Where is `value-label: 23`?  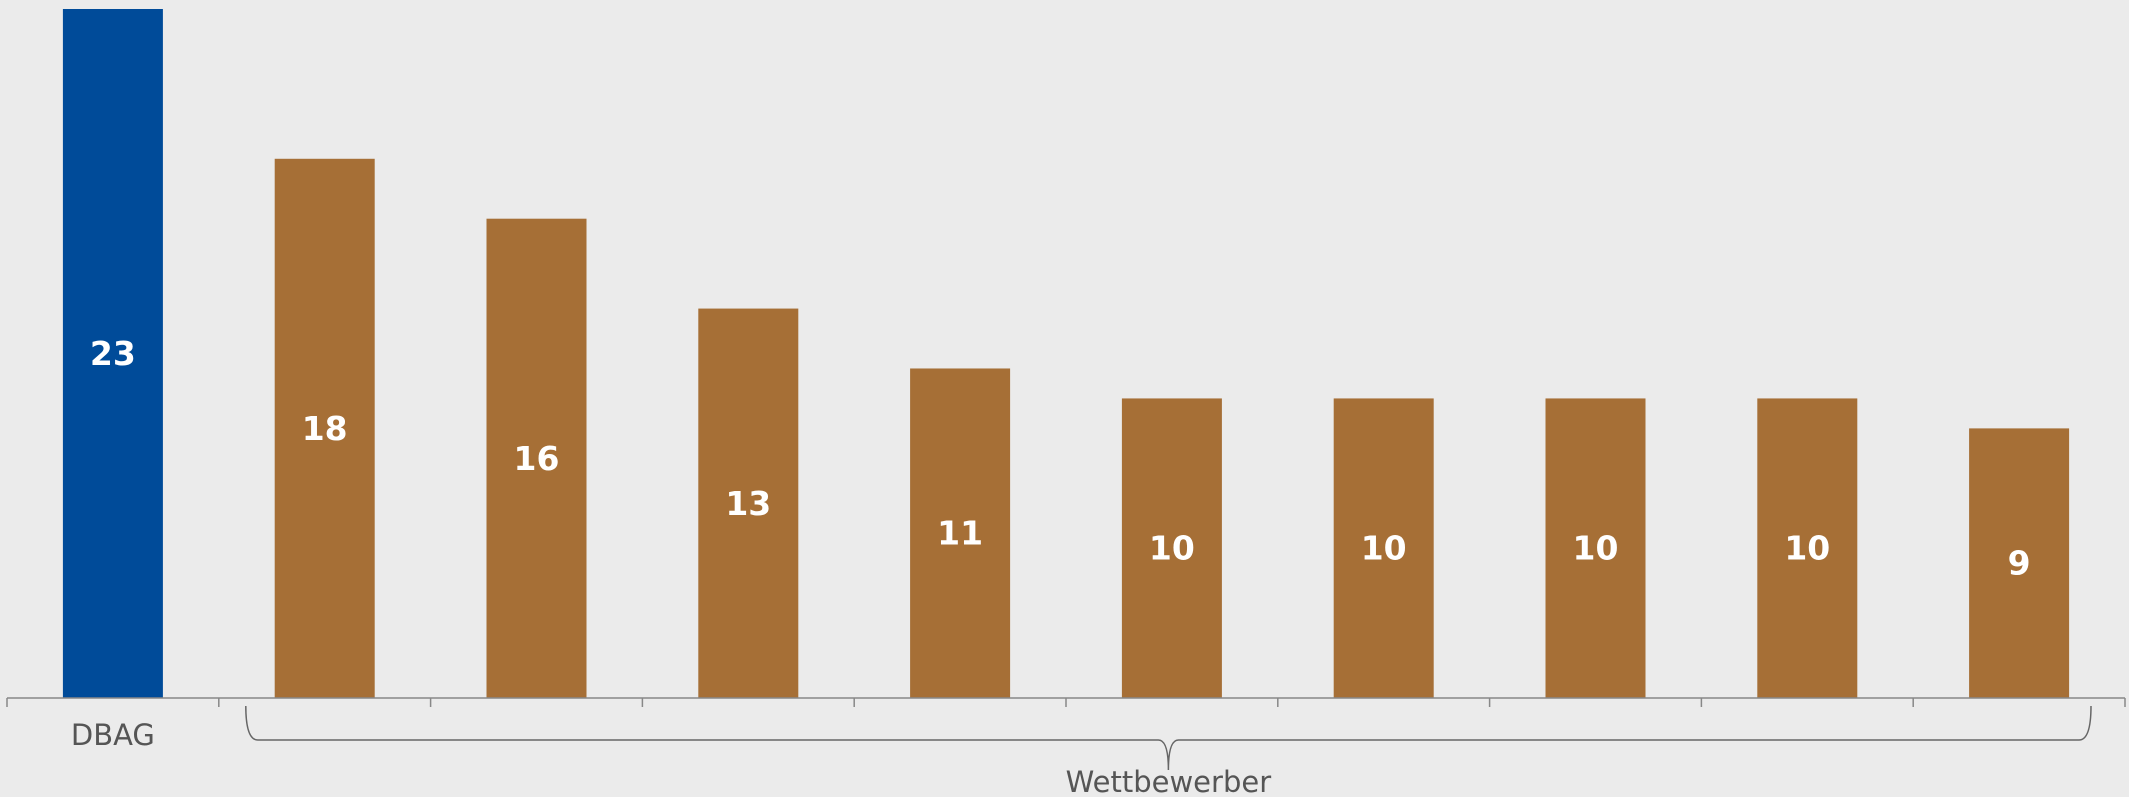
value-label: 23 is located at coordinates (113, 353).